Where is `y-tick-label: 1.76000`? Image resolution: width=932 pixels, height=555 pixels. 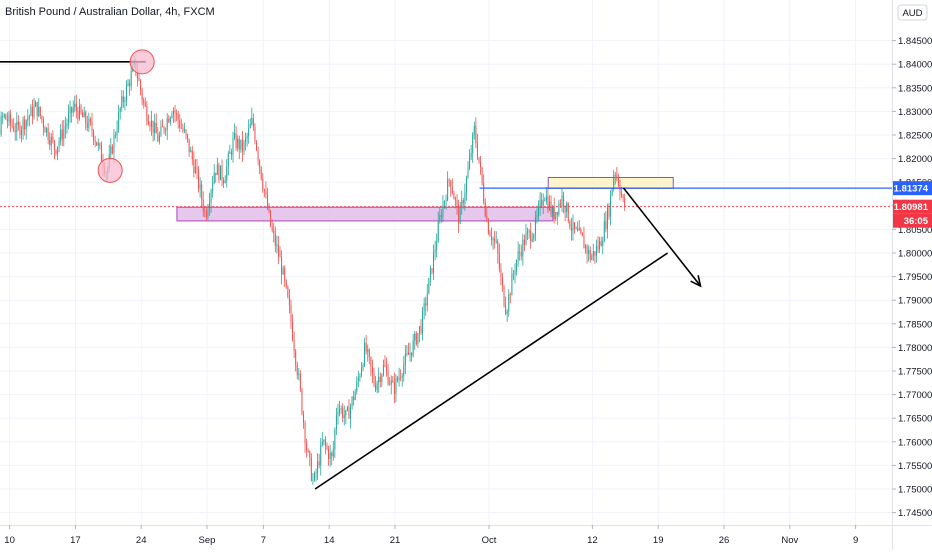 y-tick-label: 1.76000 is located at coordinates (915, 442).